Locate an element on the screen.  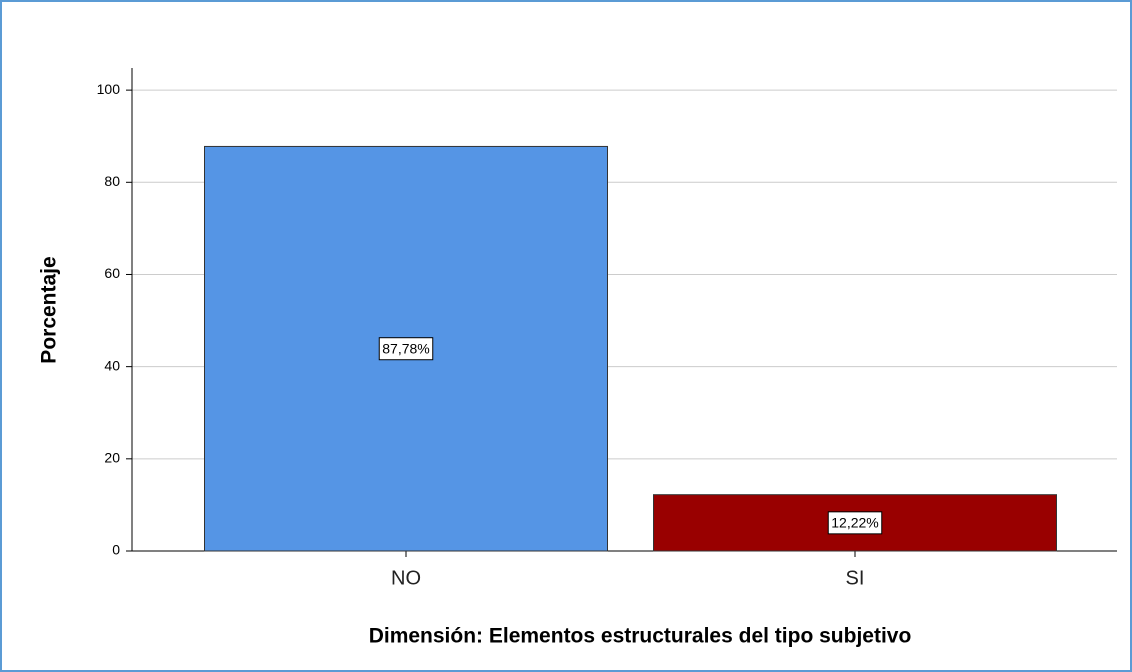
y-tick-label: 80 is located at coordinates (112, 181).